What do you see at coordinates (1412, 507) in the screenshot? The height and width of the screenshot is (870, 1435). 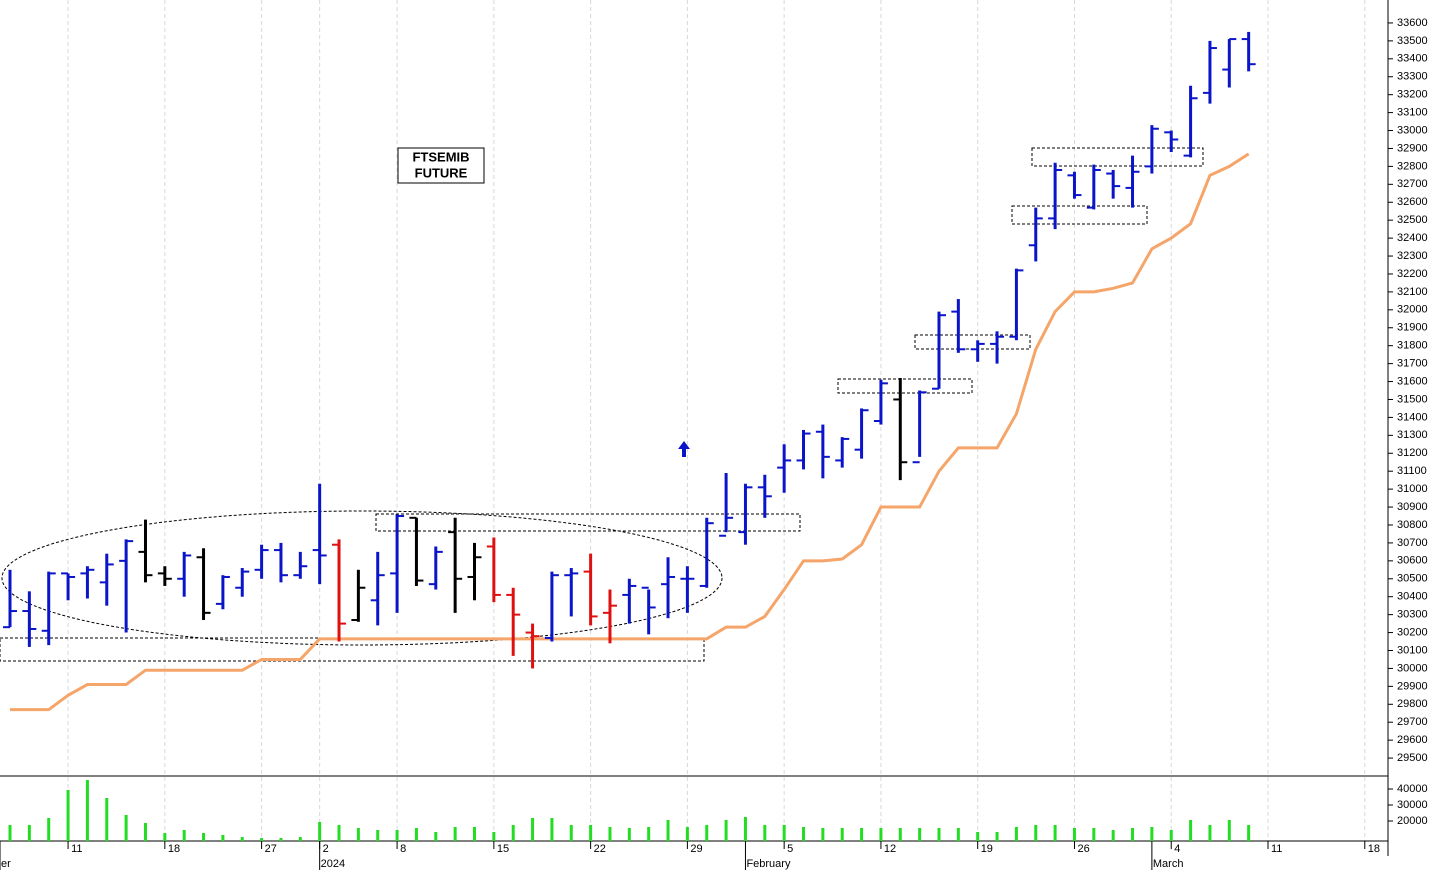 I see `y-tick-label: 30900` at bounding box center [1412, 507].